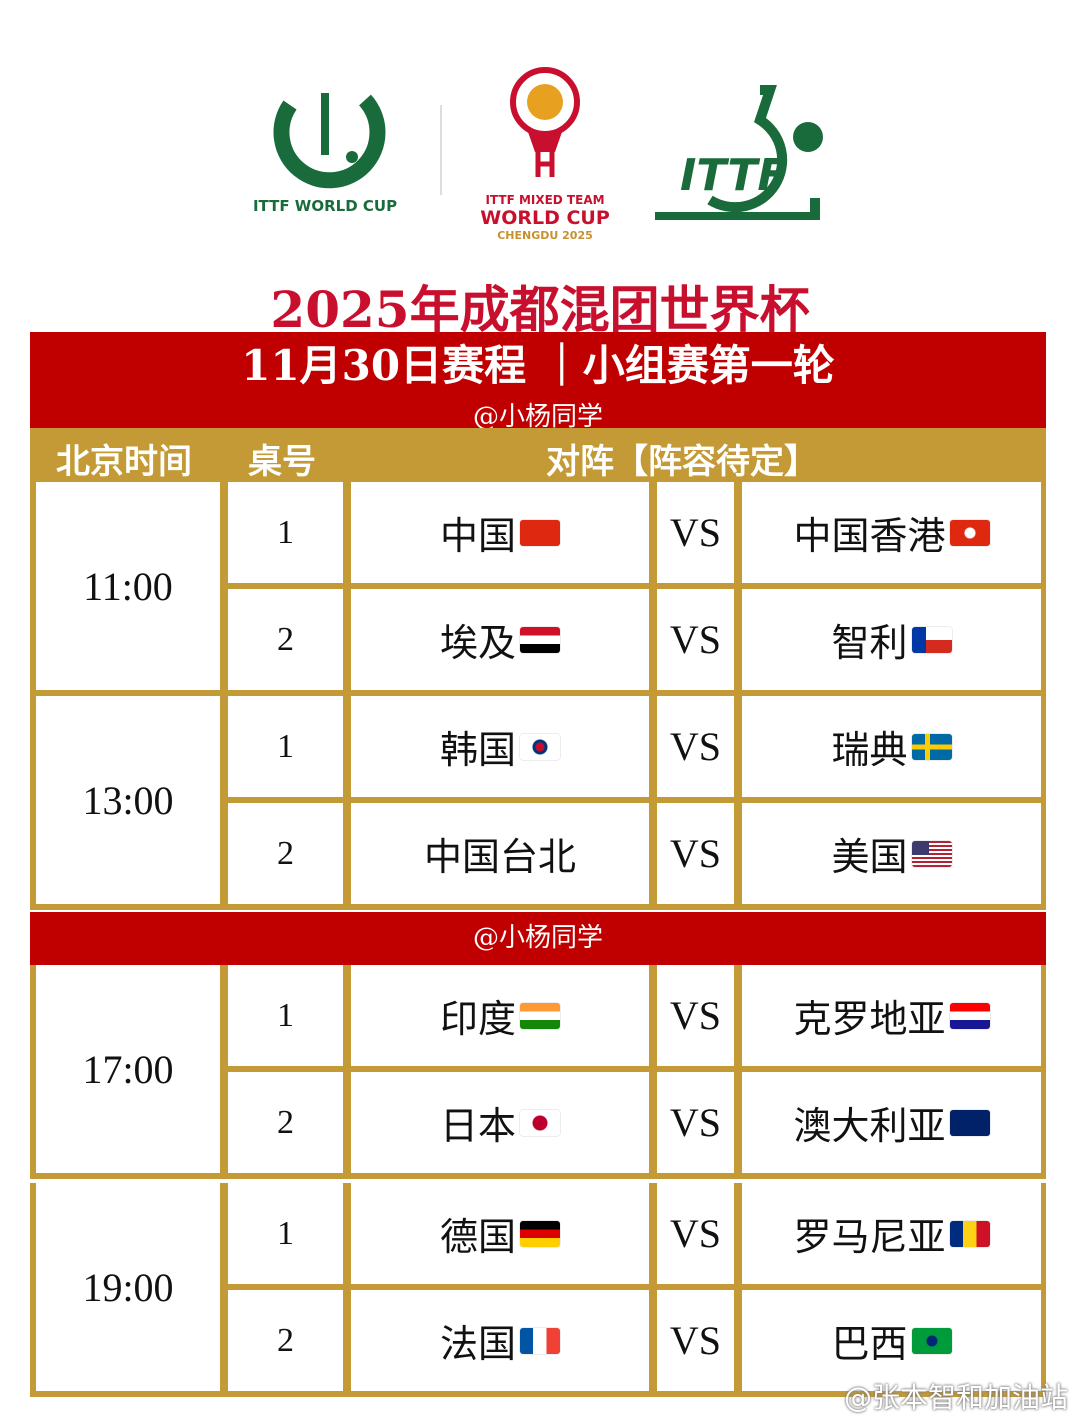 This screenshot has height=1423, width=1080. I want to click on br-flag-icon, so click(931, 1340).